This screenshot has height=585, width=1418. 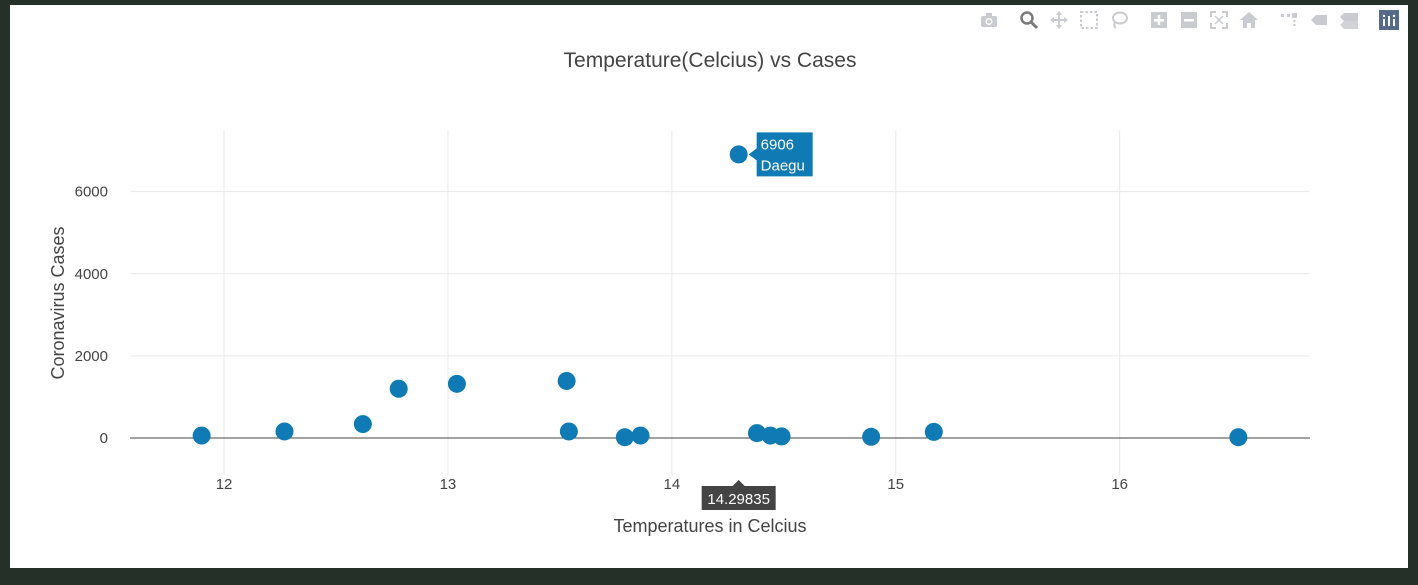 What do you see at coordinates (709, 526) in the screenshot?
I see `x-axis-title: Temperatures in Celcius` at bounding box center [709, 526].